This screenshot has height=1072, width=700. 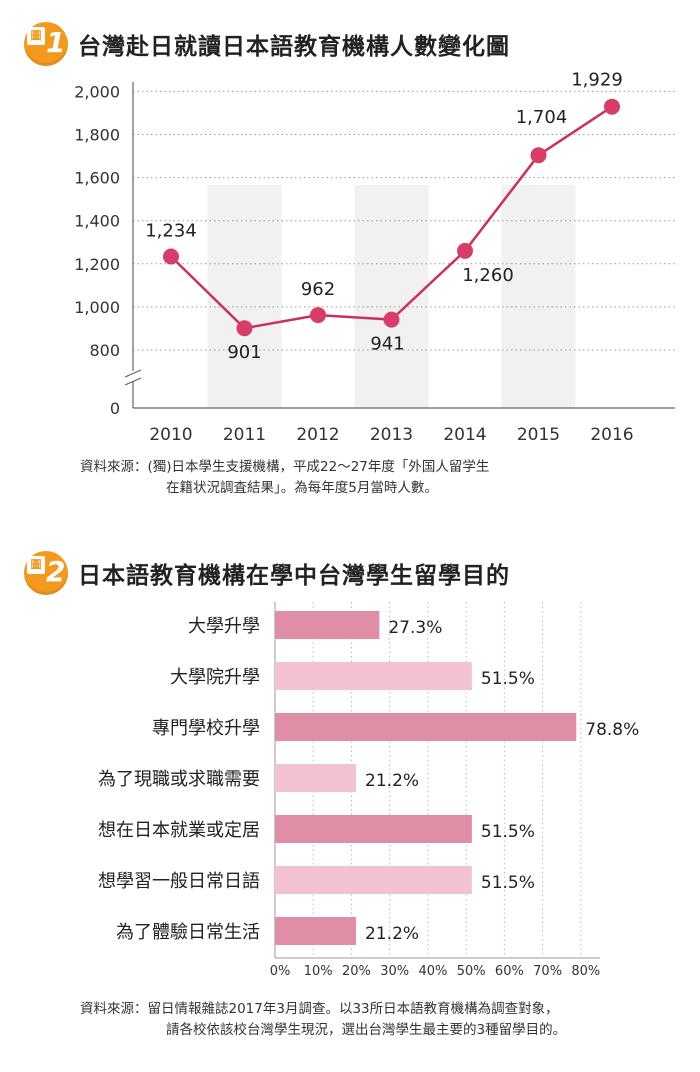 What do you see at coordinates (538, 296) in the screenshot?
I see `column-band-2015` at bounding box center [538, 296].